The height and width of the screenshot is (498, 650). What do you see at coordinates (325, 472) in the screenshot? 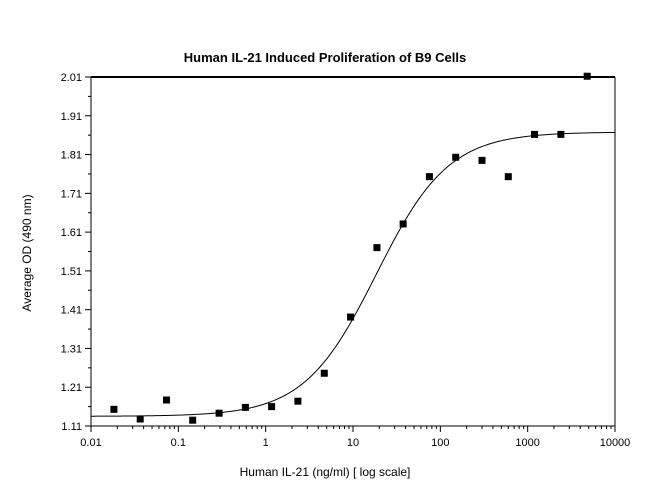
I see `x-axis-label: Human IL-21 (ng/ml) [ log scale]` at bounding box center [325, 472].